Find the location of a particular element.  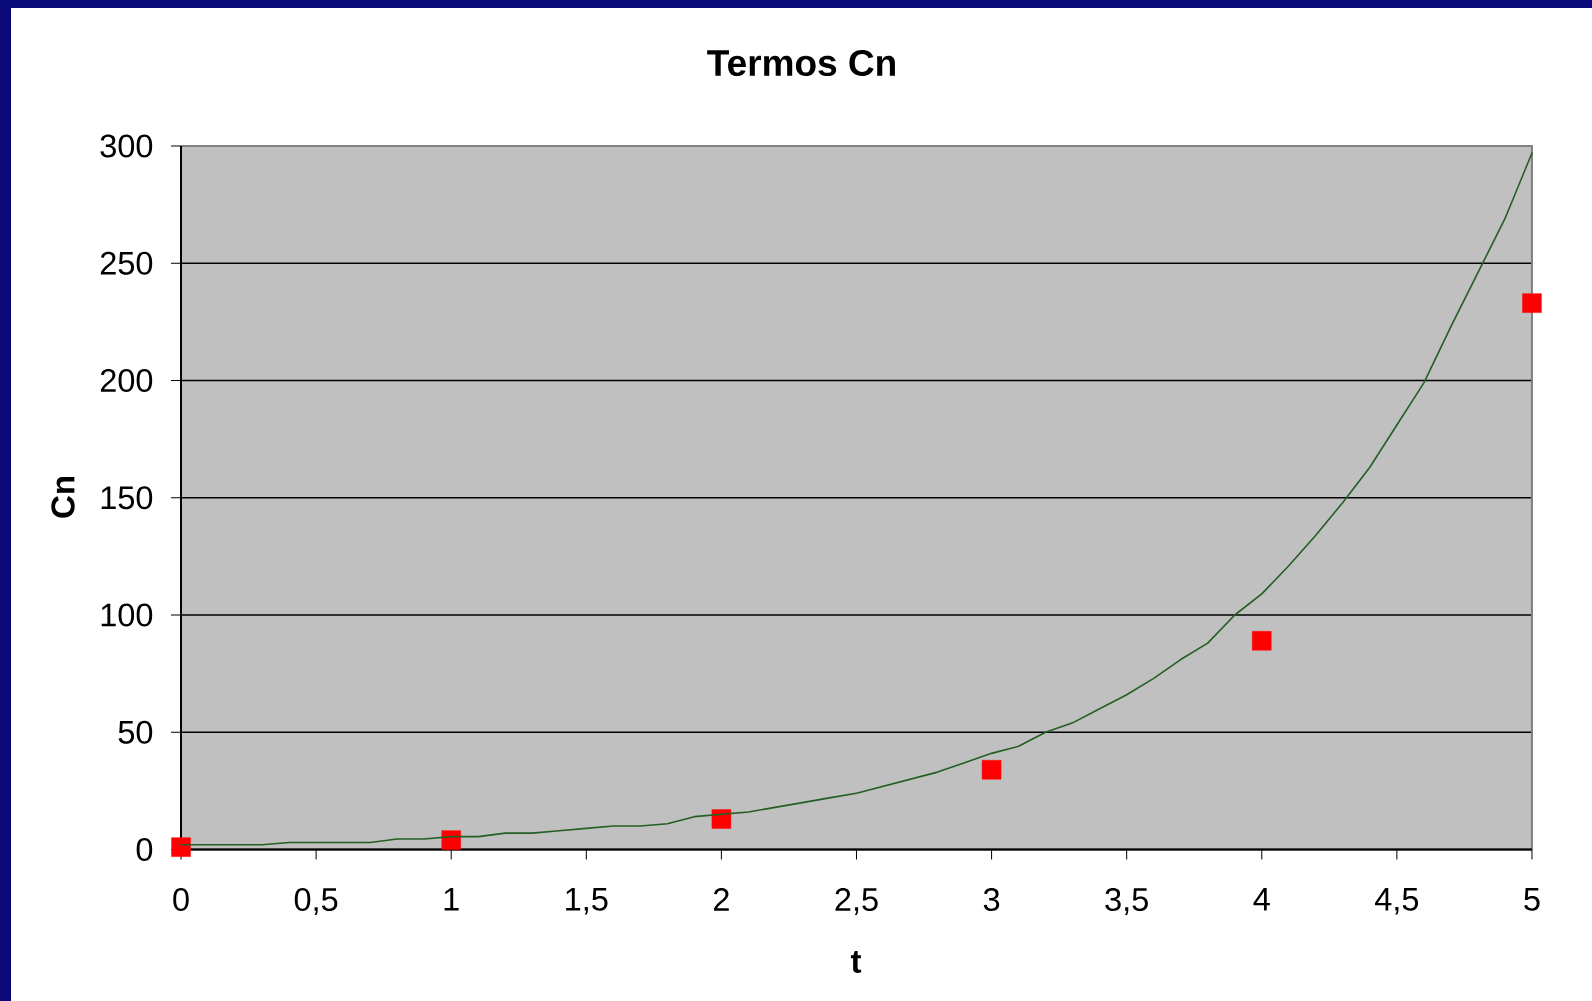

x-tick-label: 3,5 is located at coordinates (1126, 901).